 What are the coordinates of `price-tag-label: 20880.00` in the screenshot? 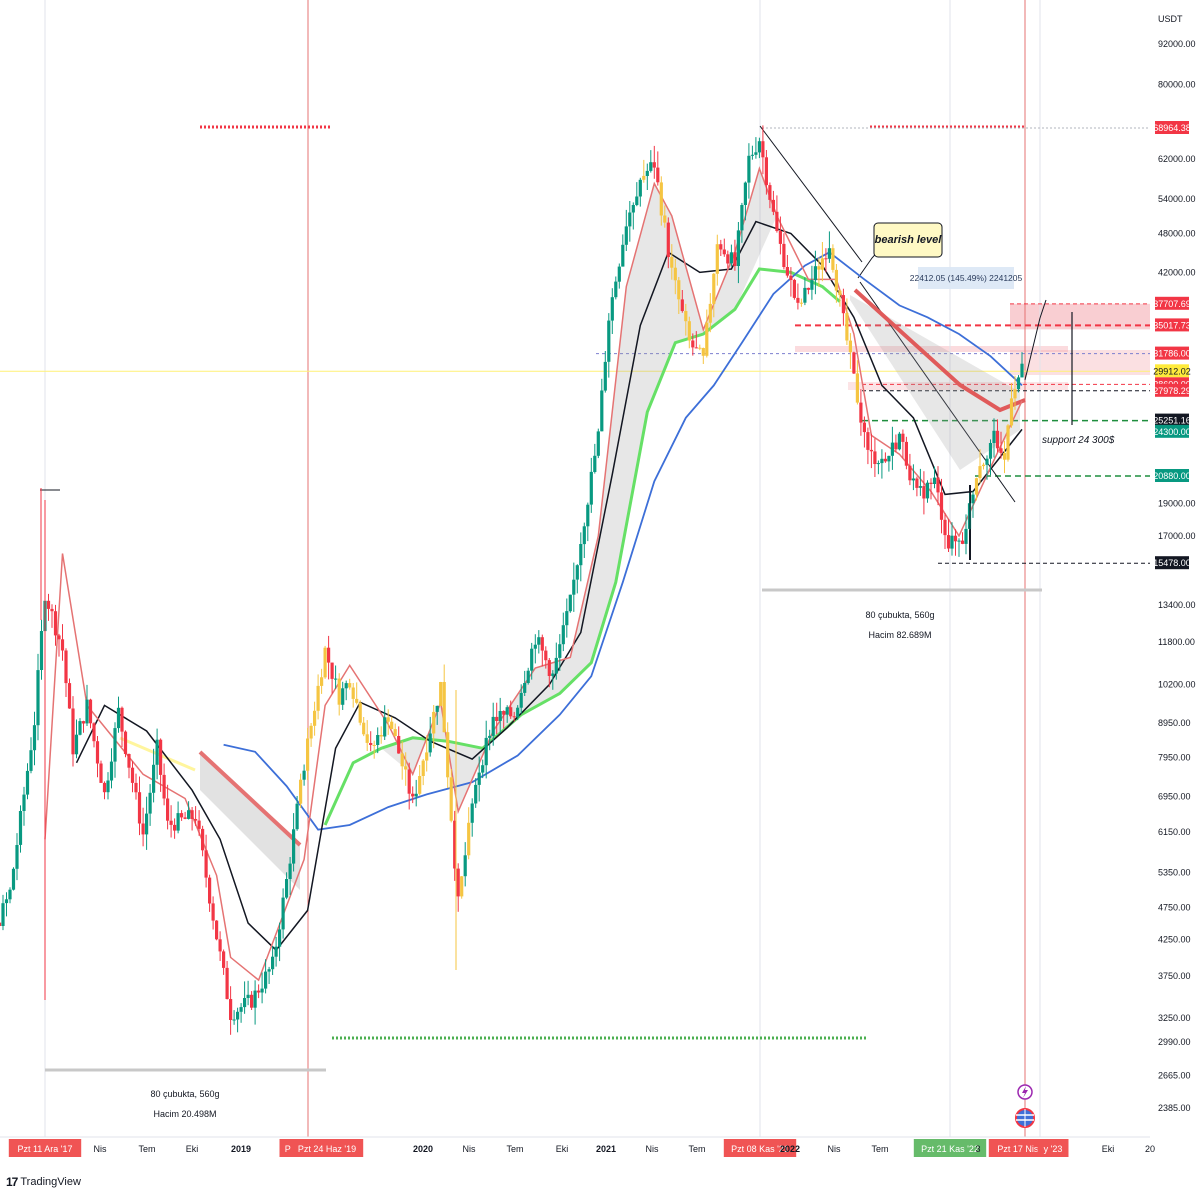 It's located at (1172, 476).